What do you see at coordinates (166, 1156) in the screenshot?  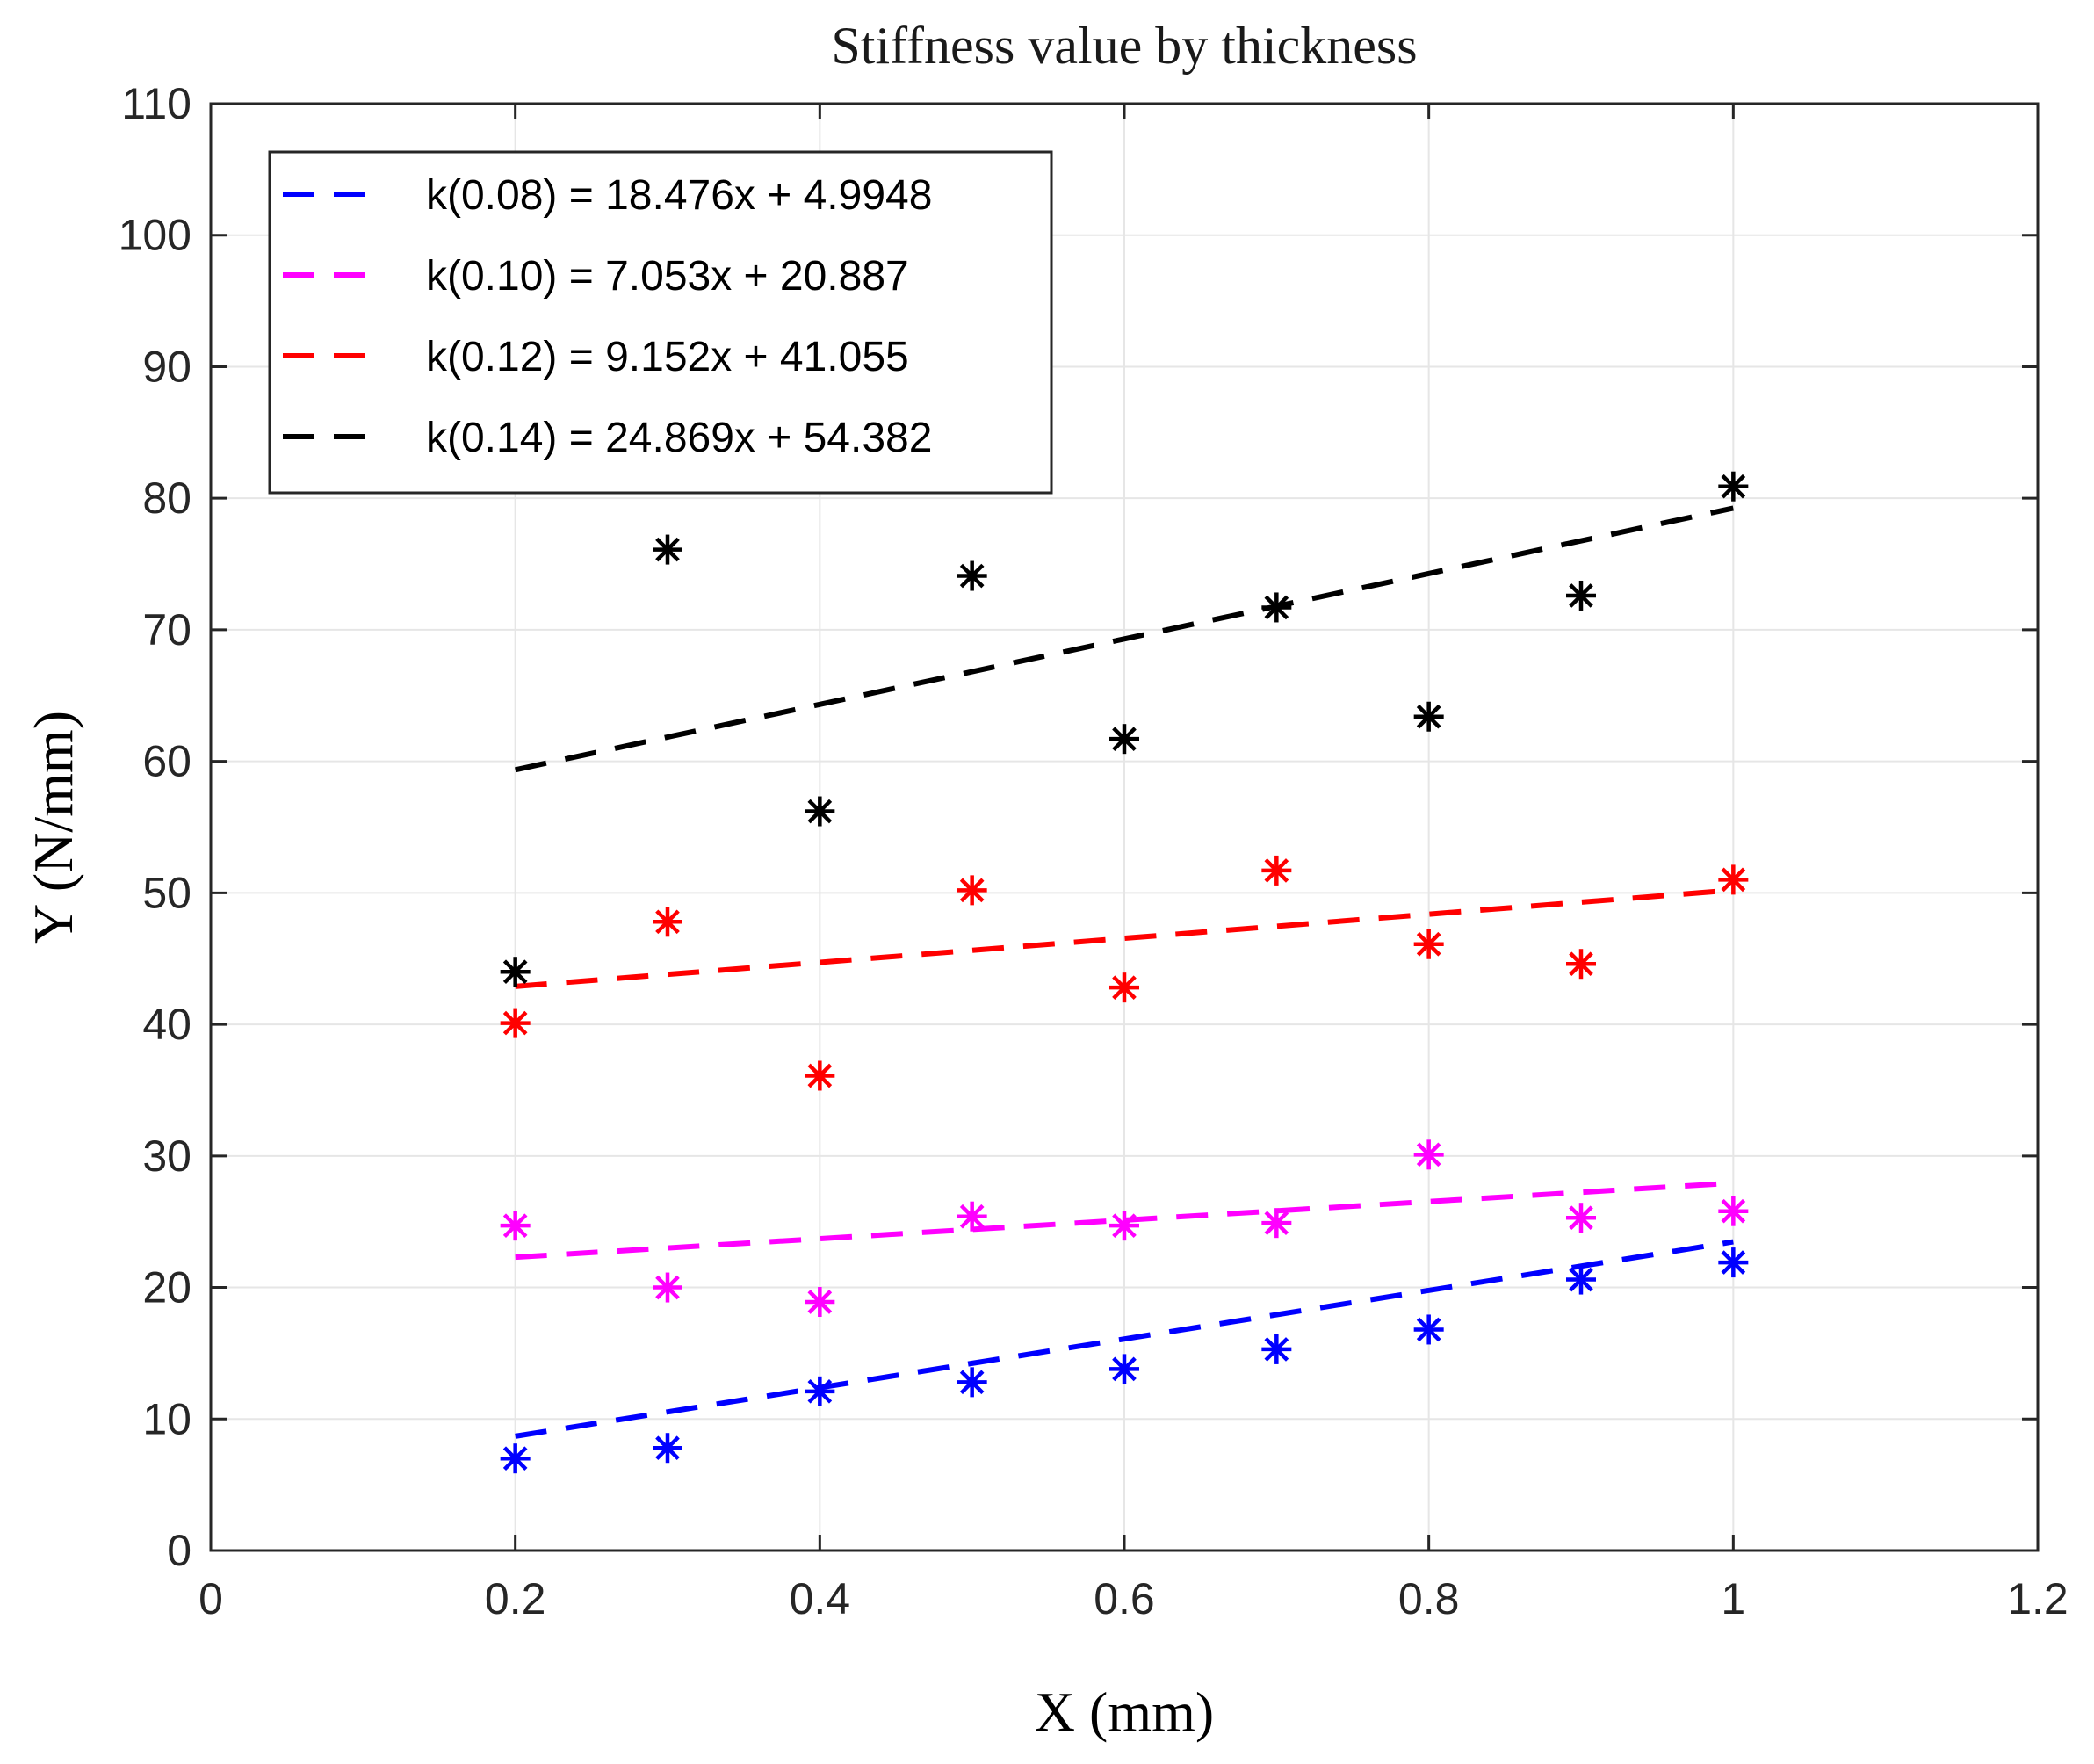 I see `y-tick-label: 30` at bounding box center [166, 1156].